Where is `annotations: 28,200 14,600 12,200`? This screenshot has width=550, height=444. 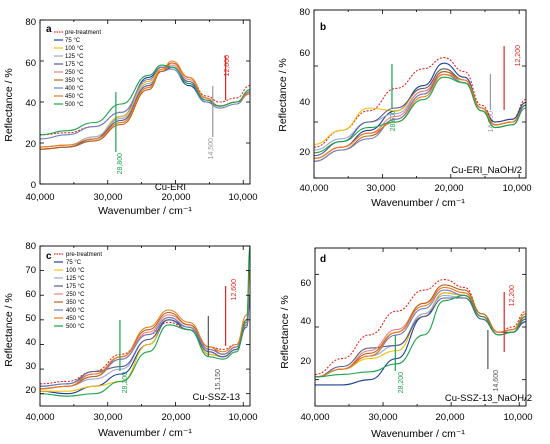
annotations: 28,200 14,600 12,200 is located at coordinates (457, 339).